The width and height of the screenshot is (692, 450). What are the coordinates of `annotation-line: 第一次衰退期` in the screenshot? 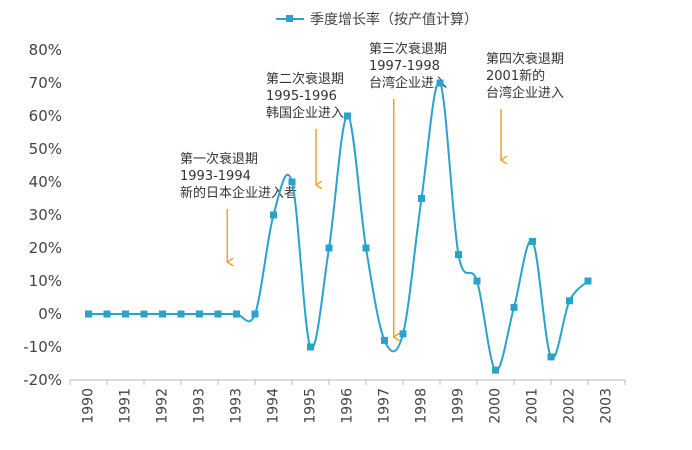 It's located at (219, 159).